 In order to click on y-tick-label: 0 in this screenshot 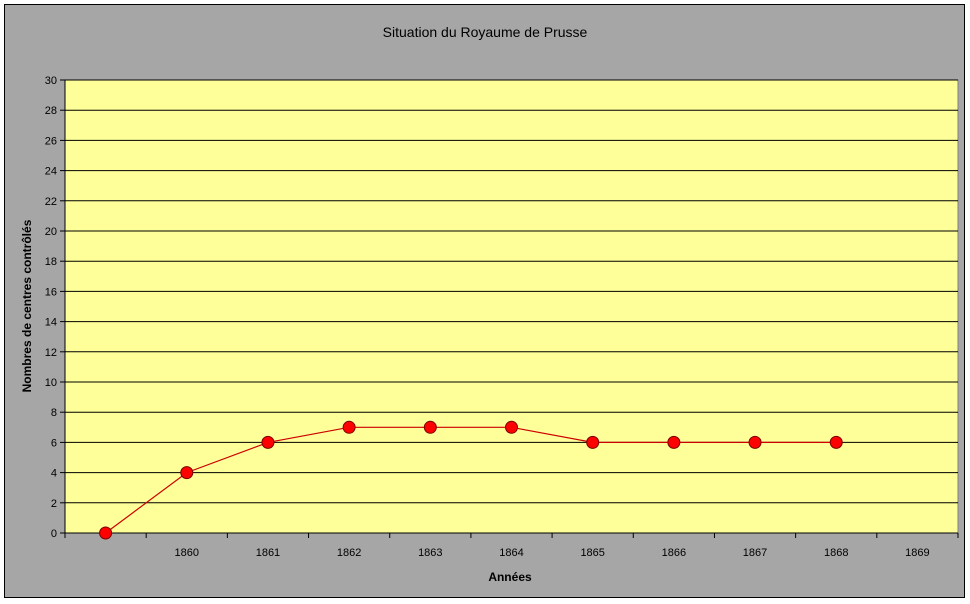, I will do `click(54, 534)`.